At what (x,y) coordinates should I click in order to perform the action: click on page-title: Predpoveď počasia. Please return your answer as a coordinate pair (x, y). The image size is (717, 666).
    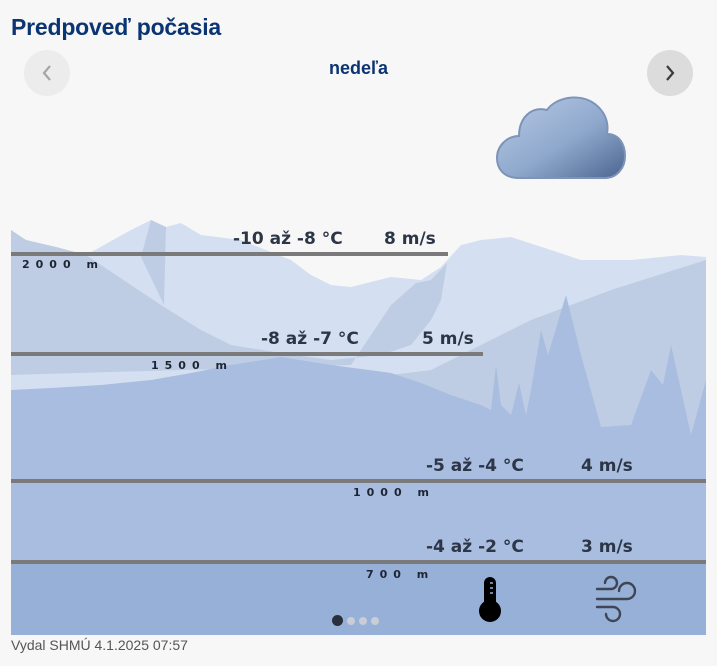
    Looking at the image, I should click on (116, 27).